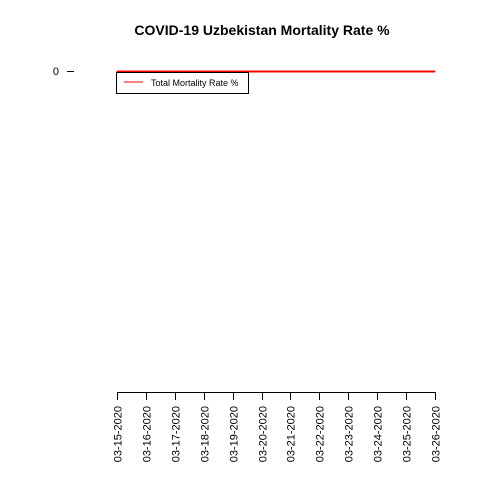  Describe the element at coordinates (408, 434) in the screenshot. I see `x-tick-label: 03-25-2020` at that location.